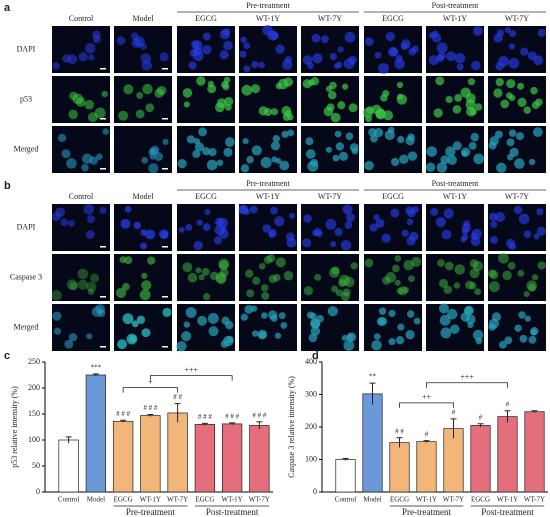  I want to click on x-tick-label: Control, so click(68, 500).